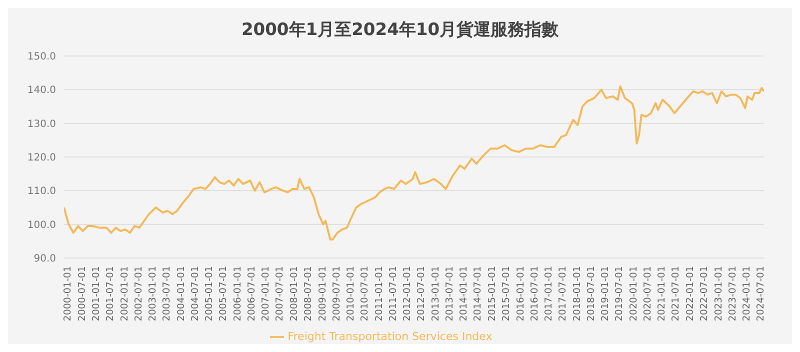  I want to click on x-tick-label: 2015-01-01, so click(492, 294).